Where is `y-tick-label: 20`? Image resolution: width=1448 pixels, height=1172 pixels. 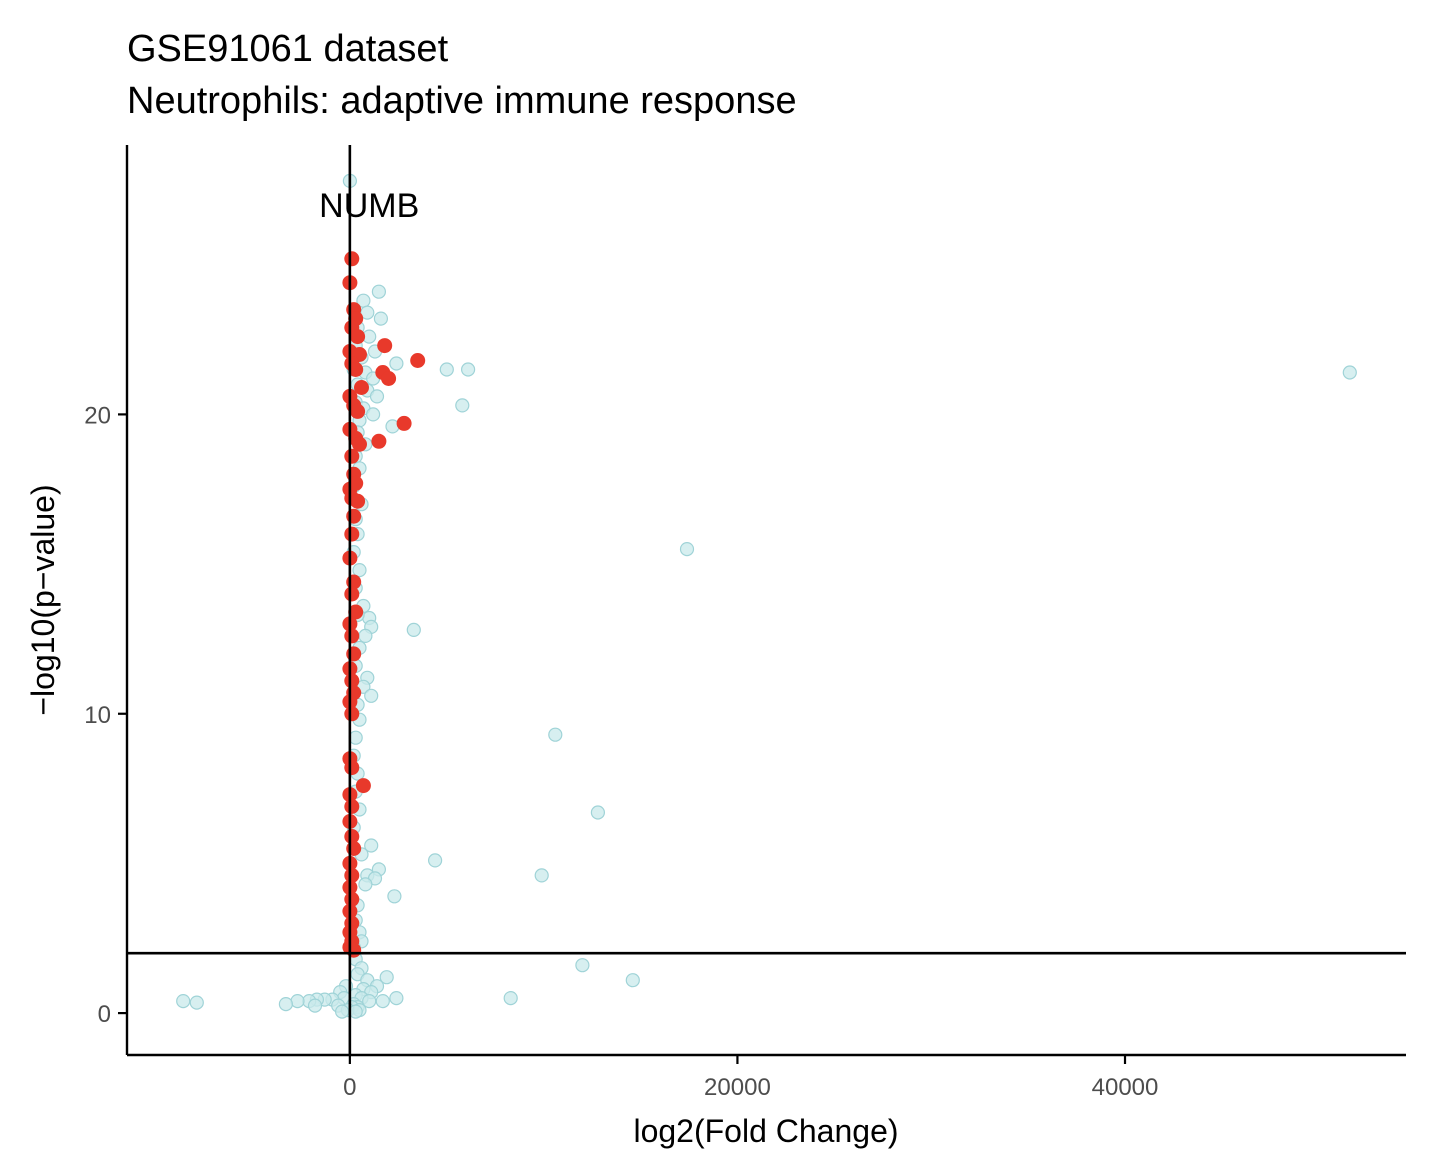
y-tick-label: 20 is located at coordinates (97, 415).